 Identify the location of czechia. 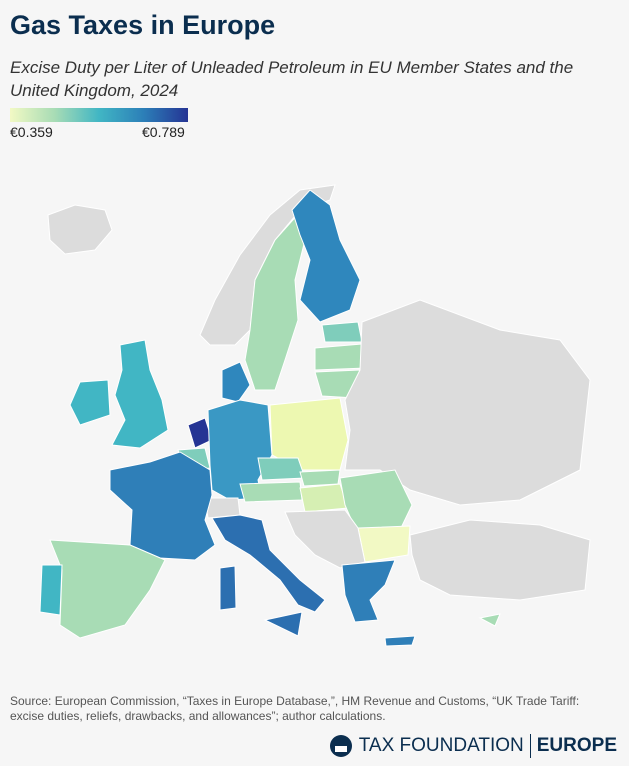
(281, 469).